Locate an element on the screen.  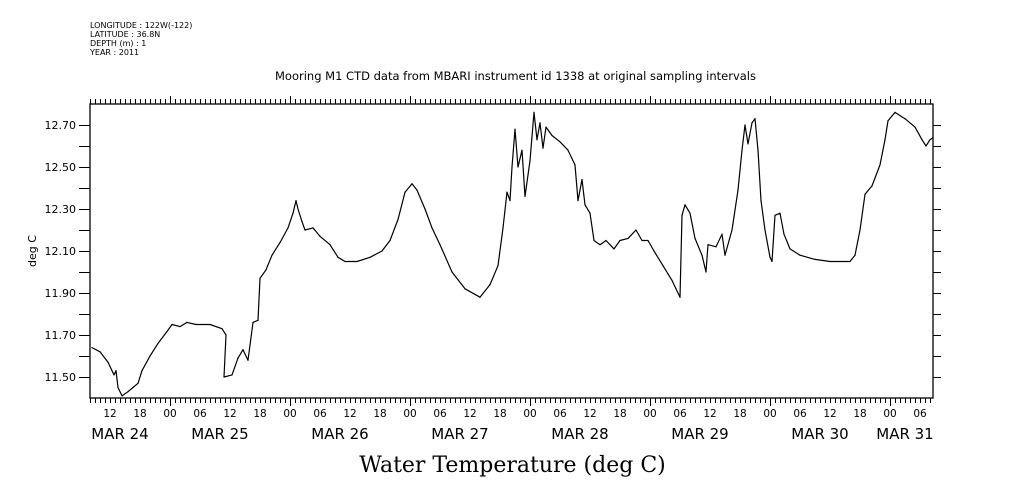
y-axis-label: deg C is located at coordinates (32, 251).